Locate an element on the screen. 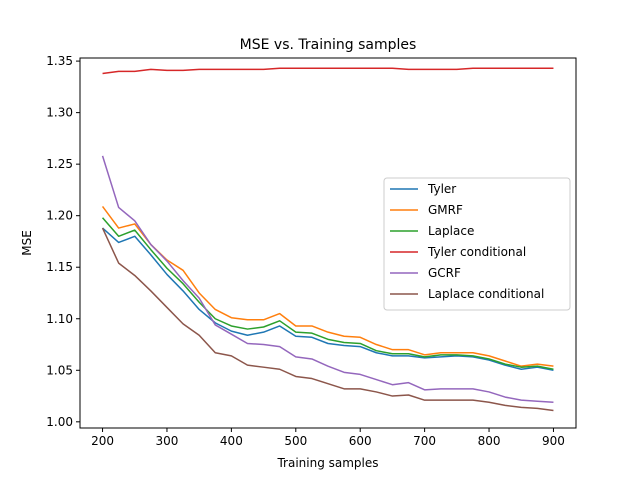  x-tick-label: 600 is located at coordinates (360, 441).